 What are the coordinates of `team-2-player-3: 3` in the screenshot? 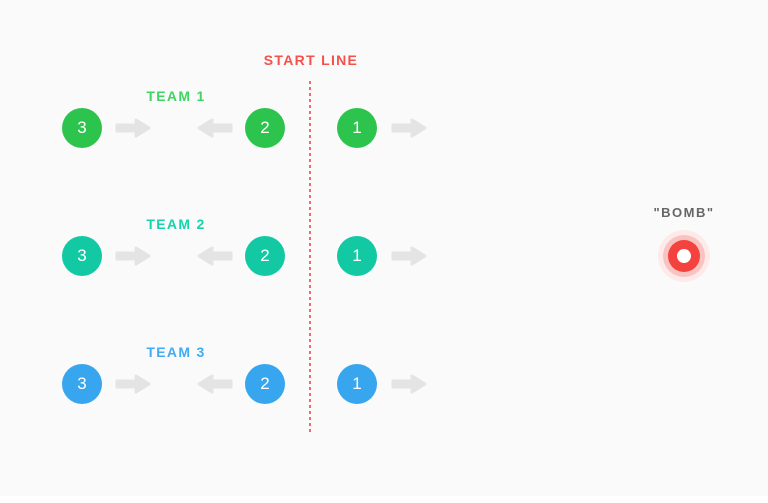 It's located at (82, 256).